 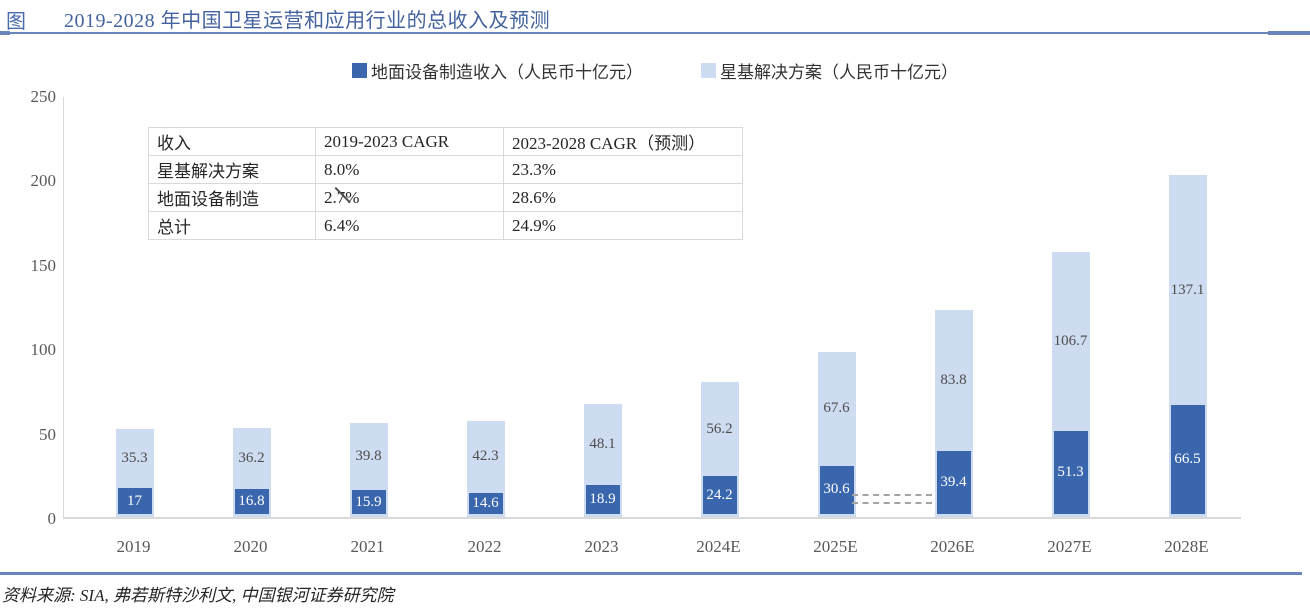 I want to click on bar-slot: 35.3 17, so click(x=134, y=307).